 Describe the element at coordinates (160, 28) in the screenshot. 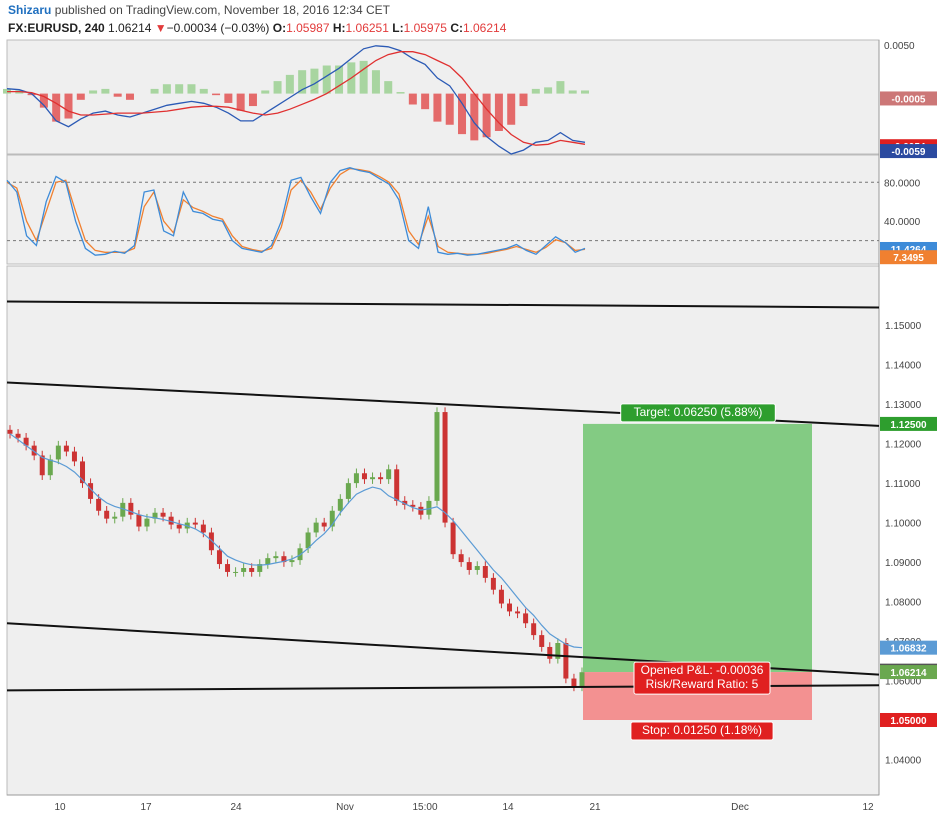

I see `change-arrow-icon: ▼` at that location.